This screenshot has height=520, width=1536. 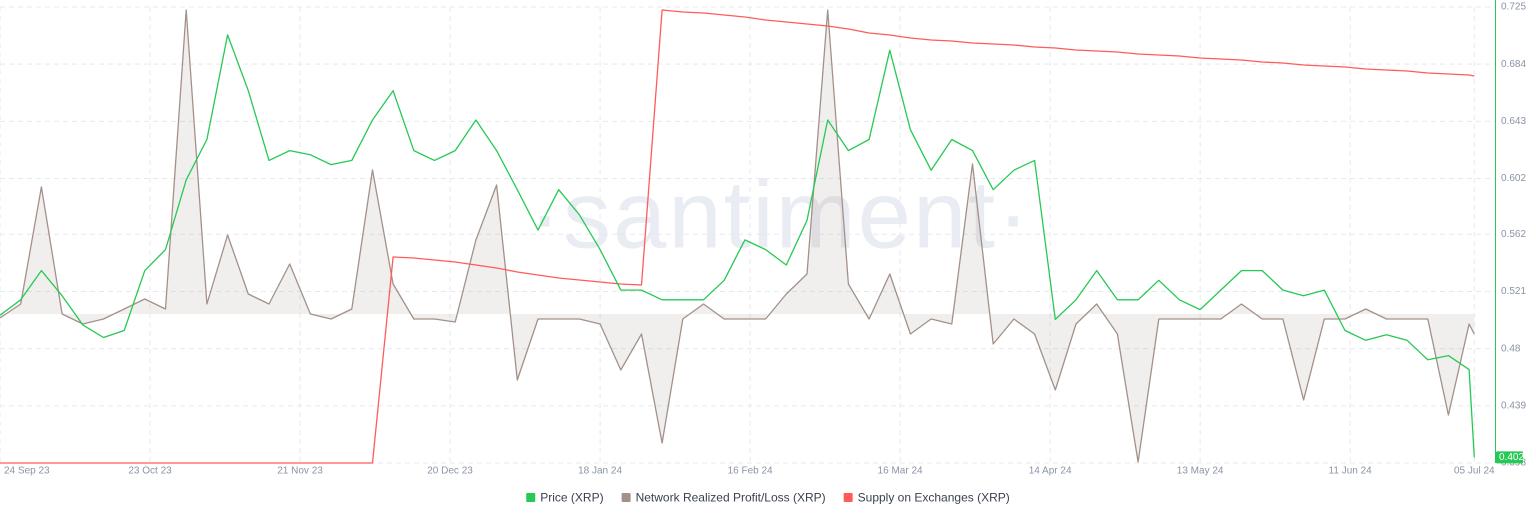 What do you see at coordinates (934, 498) in the screenshot?
I see `legend-label: Supply on Exchanges (XRP)` at bounding box center [934, 498].